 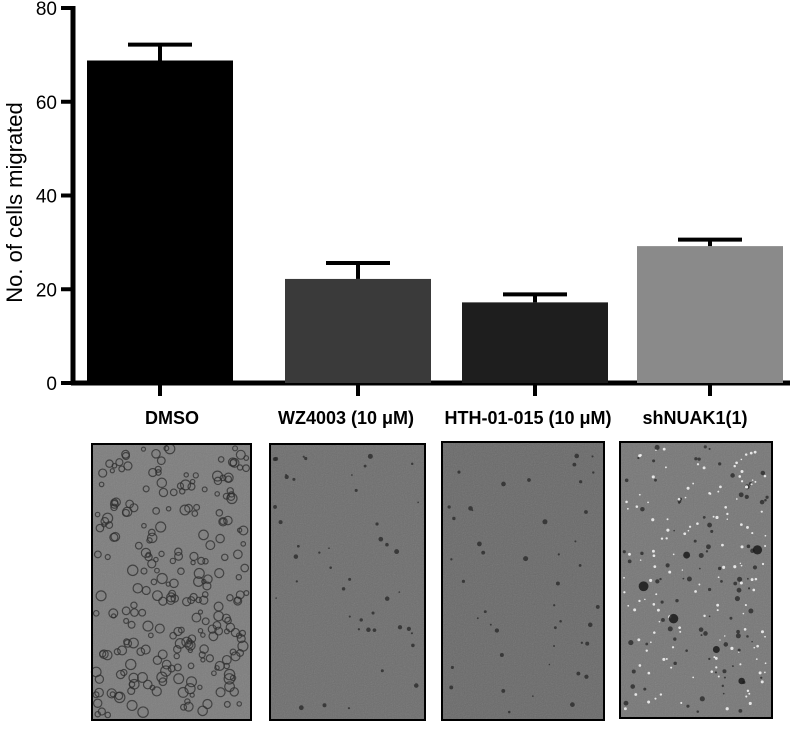 I want to click on category-label-3: HTH-01-015 (10 μM), so click(x=527, y=418).